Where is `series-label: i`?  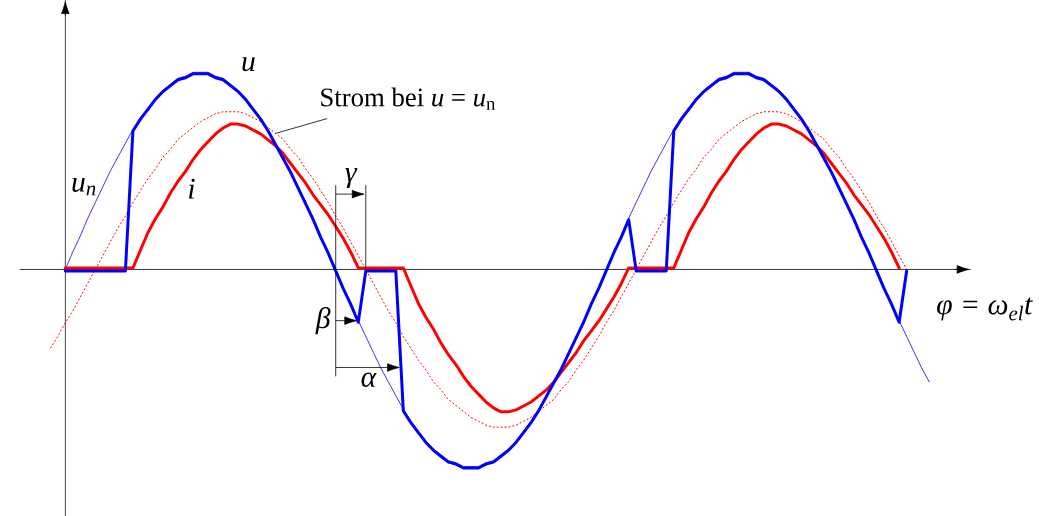 series-label: i is located at coordinates (191, 188).